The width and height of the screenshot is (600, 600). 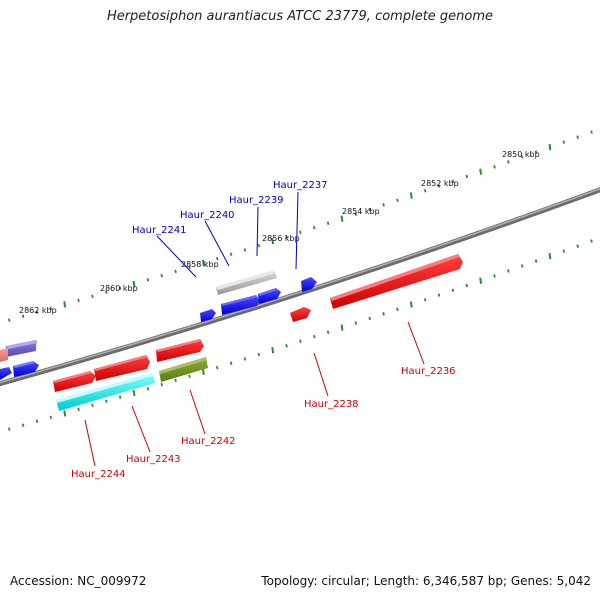 What do you see at coordinates (98, 474) in the screenshot?
I see `gene-label-haur-2244: Haur_2244` at bounding box center [98, 474].